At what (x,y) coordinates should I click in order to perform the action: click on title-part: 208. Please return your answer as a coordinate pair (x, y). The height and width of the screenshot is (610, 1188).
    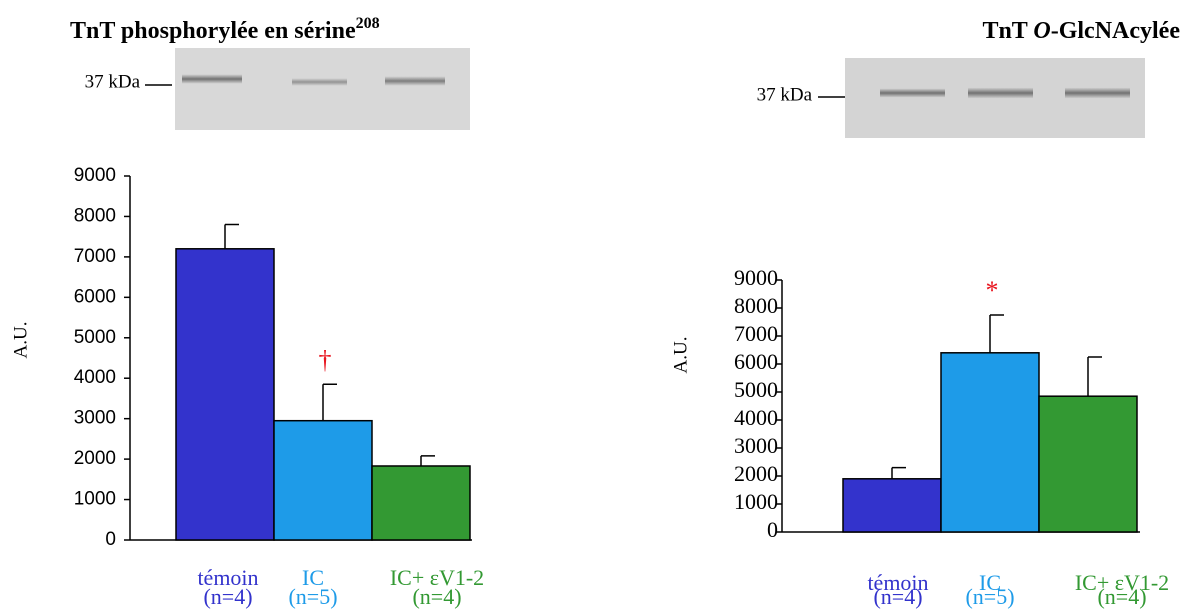
    Looking at the image, I should click on (368, 23).